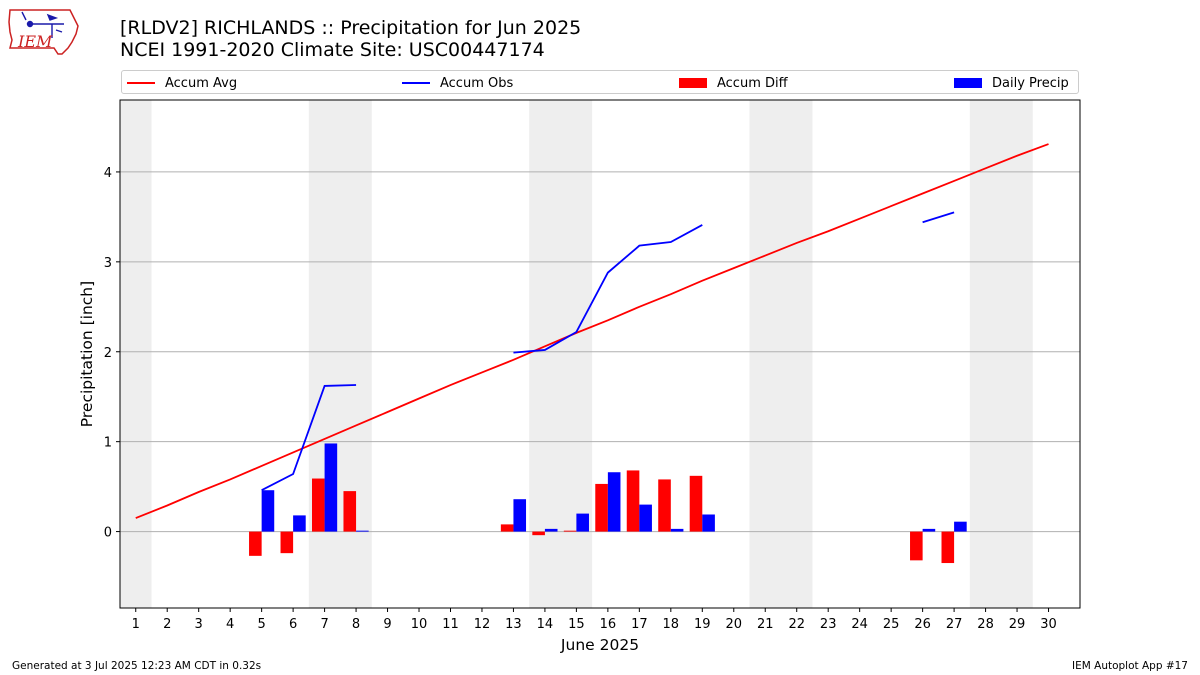 Image resolution: width=1200 pixels, height=675 pixels. What do you see at coordinates (293, 624) in the screenshot?
I see `x-tick-label: 6` at bounding box center [293, 624].